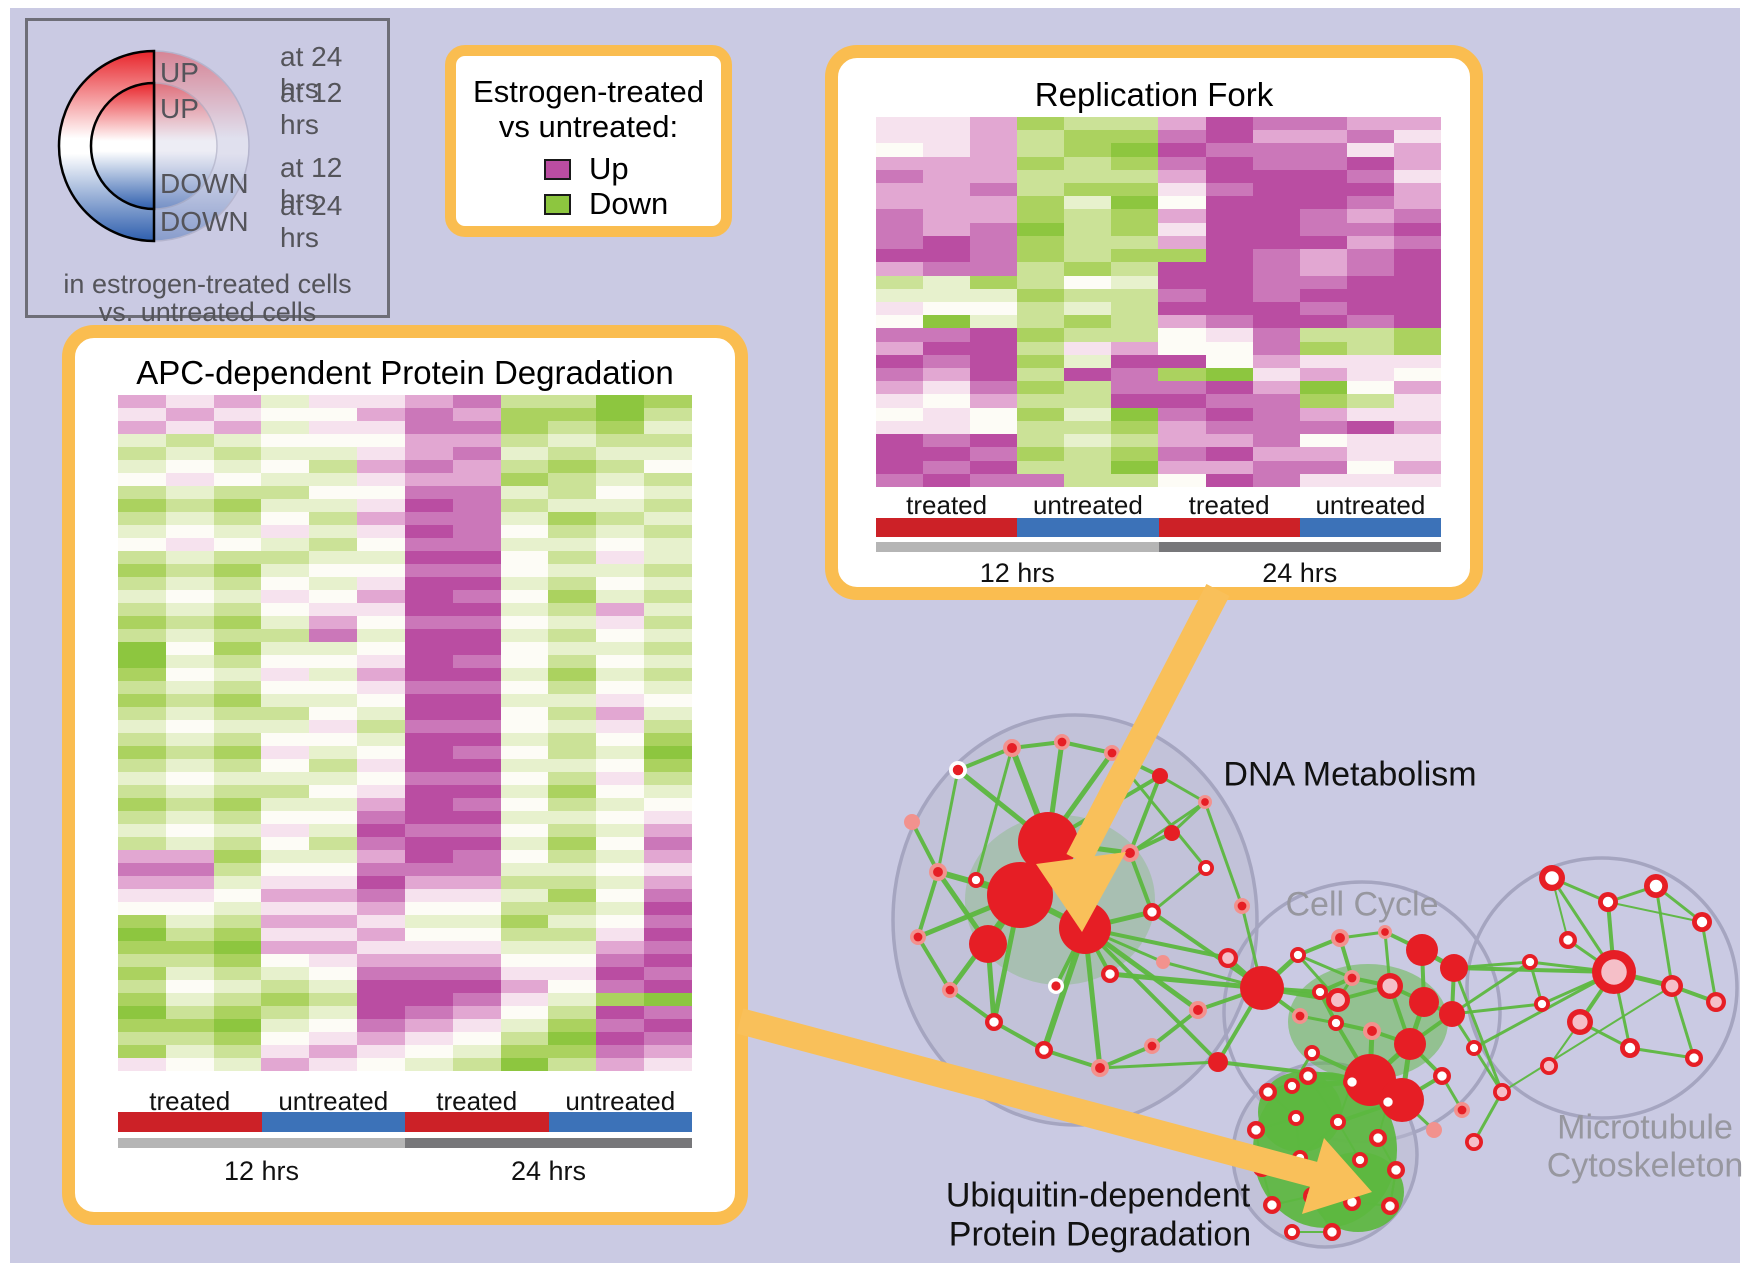  I want to click on legend-caption-line1: in estrogen-treated cells, so click(207, 284).